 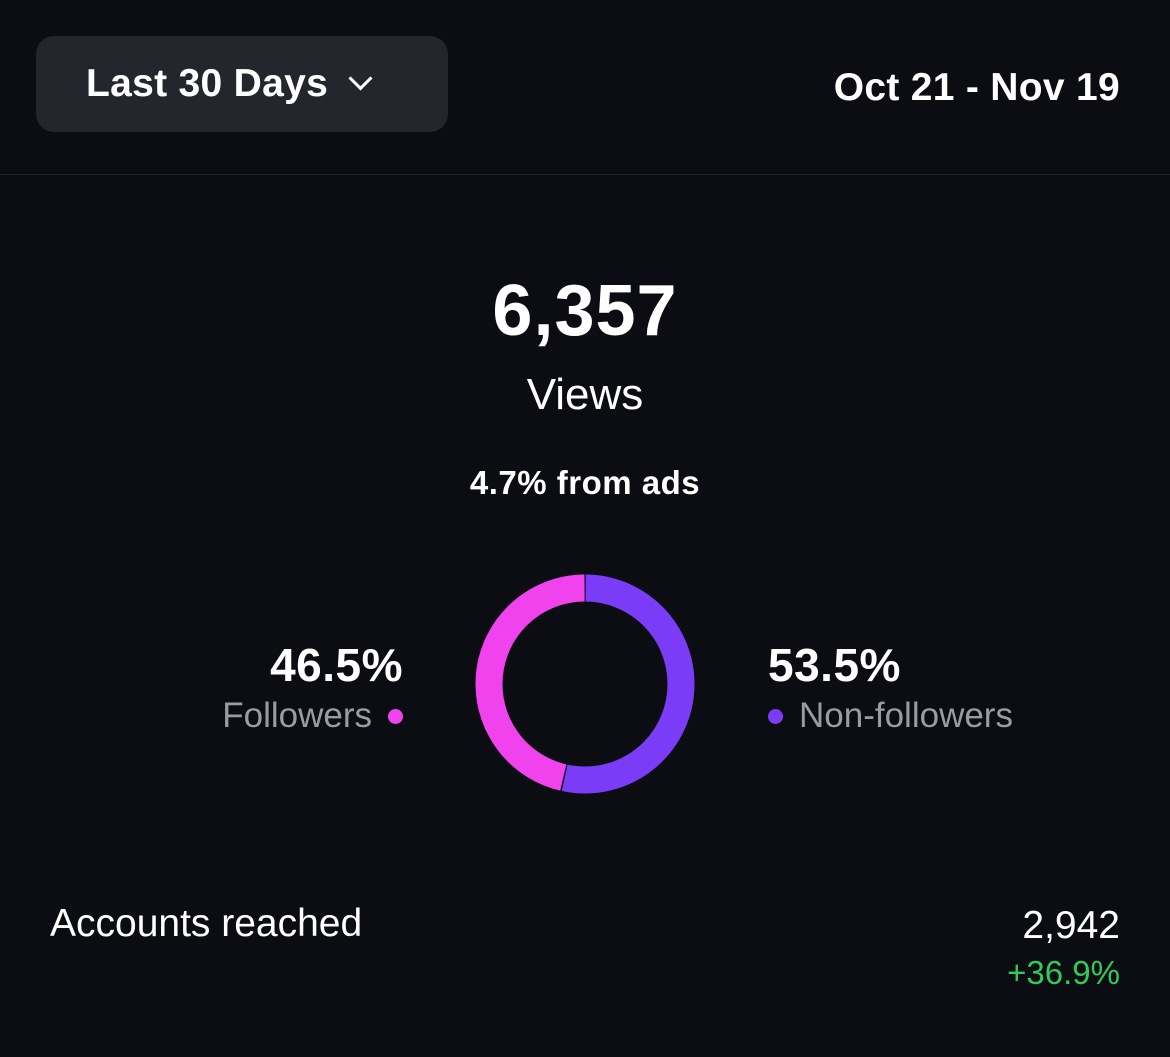 I want to click on accounts-reached-change: +36.9%, so click(x=1063, y=972).